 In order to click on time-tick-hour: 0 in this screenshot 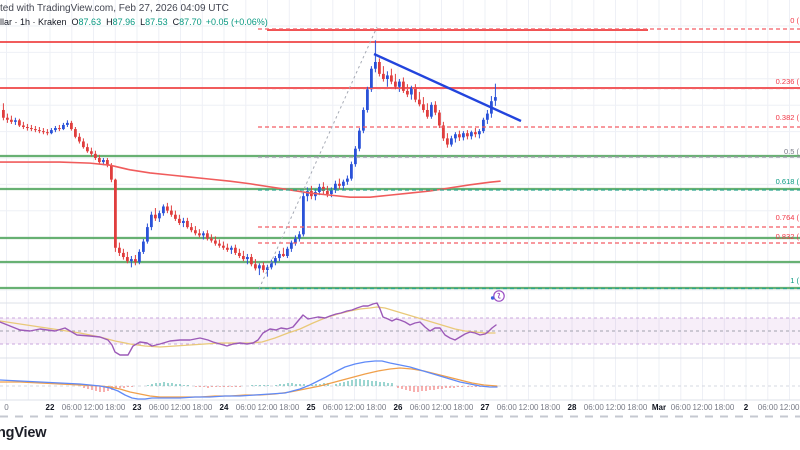, I will do `click(6, 407)`.